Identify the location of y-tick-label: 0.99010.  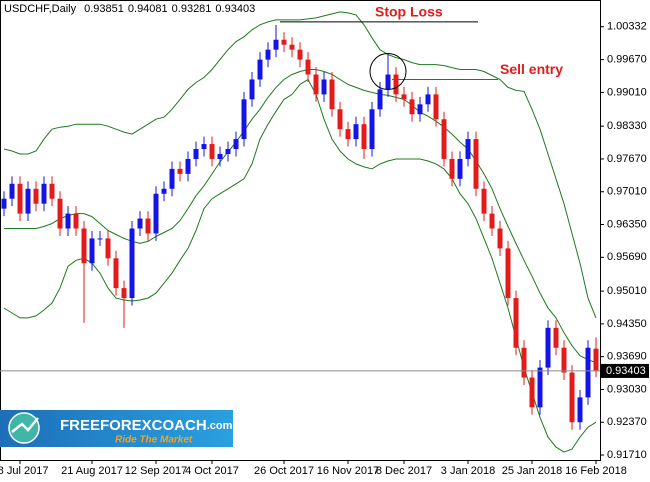
(627, 92).